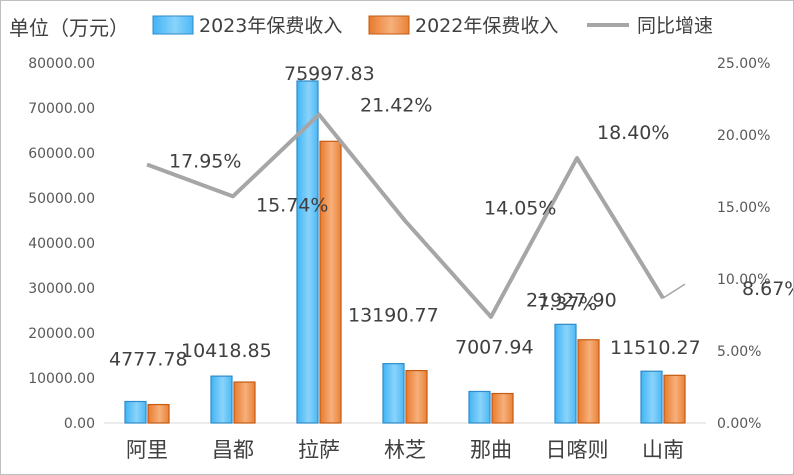 This screenshot has height=475, width=794. Describe the element at coordinates (61, 244) in the screenshot. I see `left-axis-tick-label: 40000.00` at that location.